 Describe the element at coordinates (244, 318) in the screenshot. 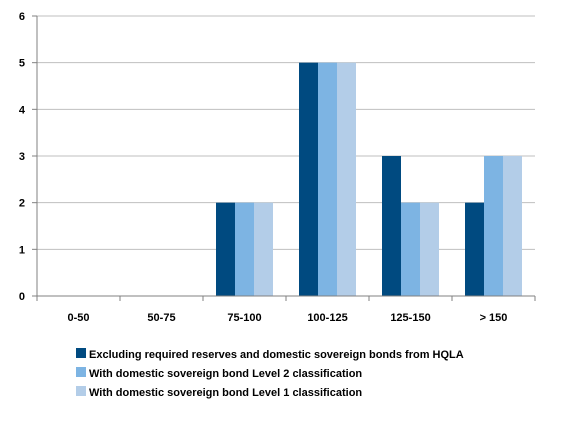

I see `x-tick-label: 75-100` at that location.